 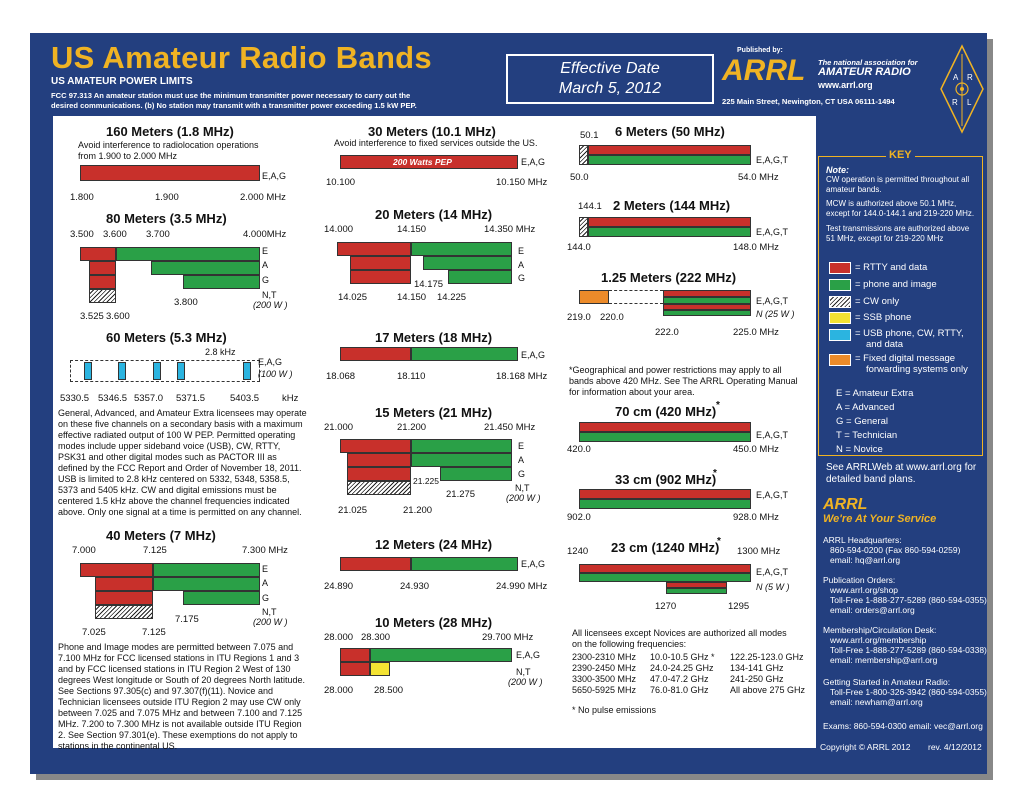 What do you see at coordinates (768, 690) in the screenshot?
I see `all-modes-cell: All above 275 GHz` at bounding box center [768, 690].